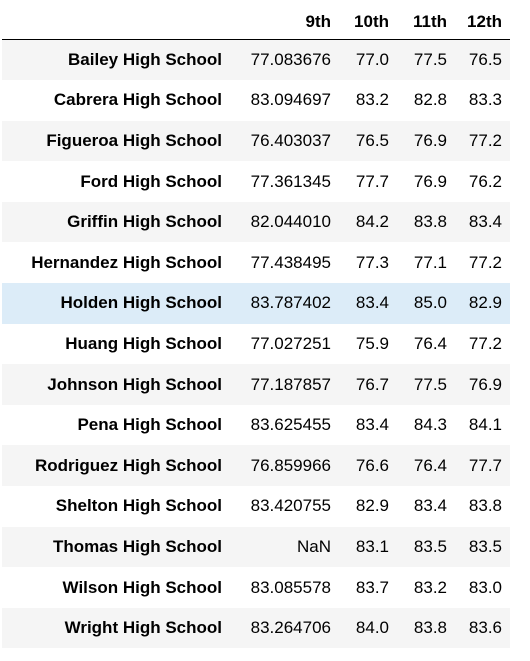 This screenshot has width=530, height=661. I want to click on table-row: Ford High School 77.361345 77.7 76.9 76.2, so click(256, 181).